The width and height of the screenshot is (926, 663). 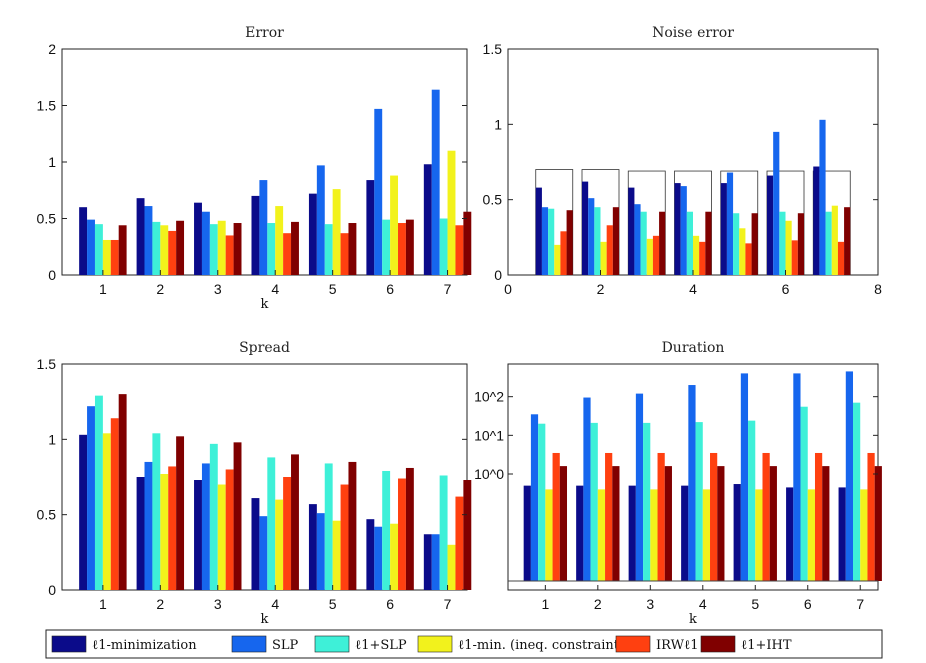 What do you see at coordinates (464, 644) in the screenshot?
I see `legend-frame` at bounding box center [464, 644].